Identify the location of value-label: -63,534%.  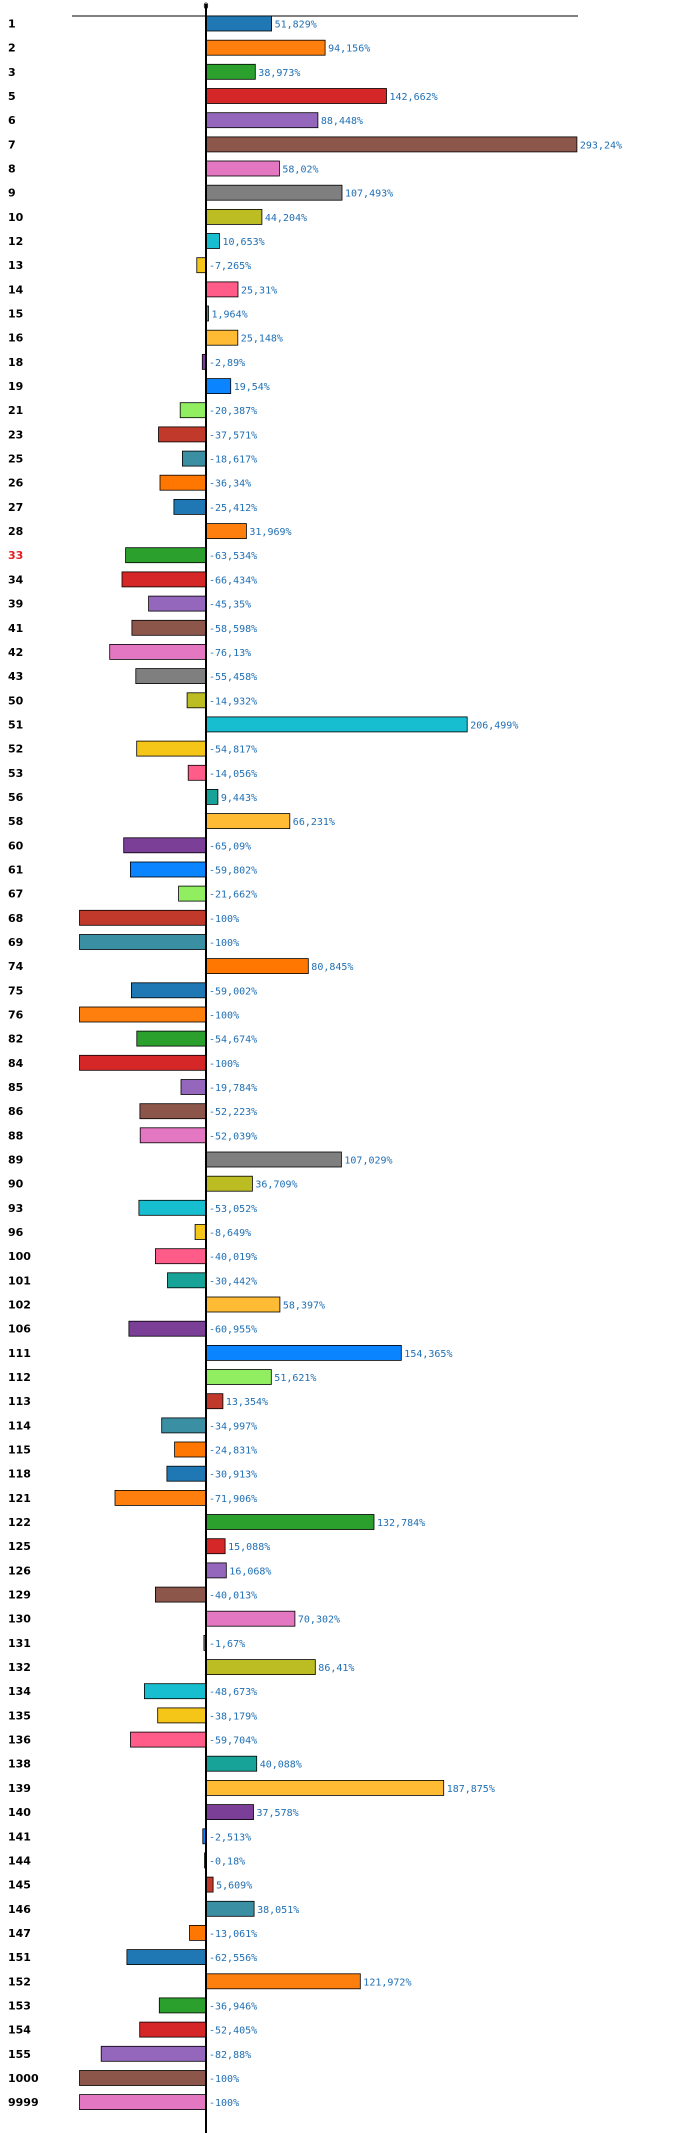
(233, 556).